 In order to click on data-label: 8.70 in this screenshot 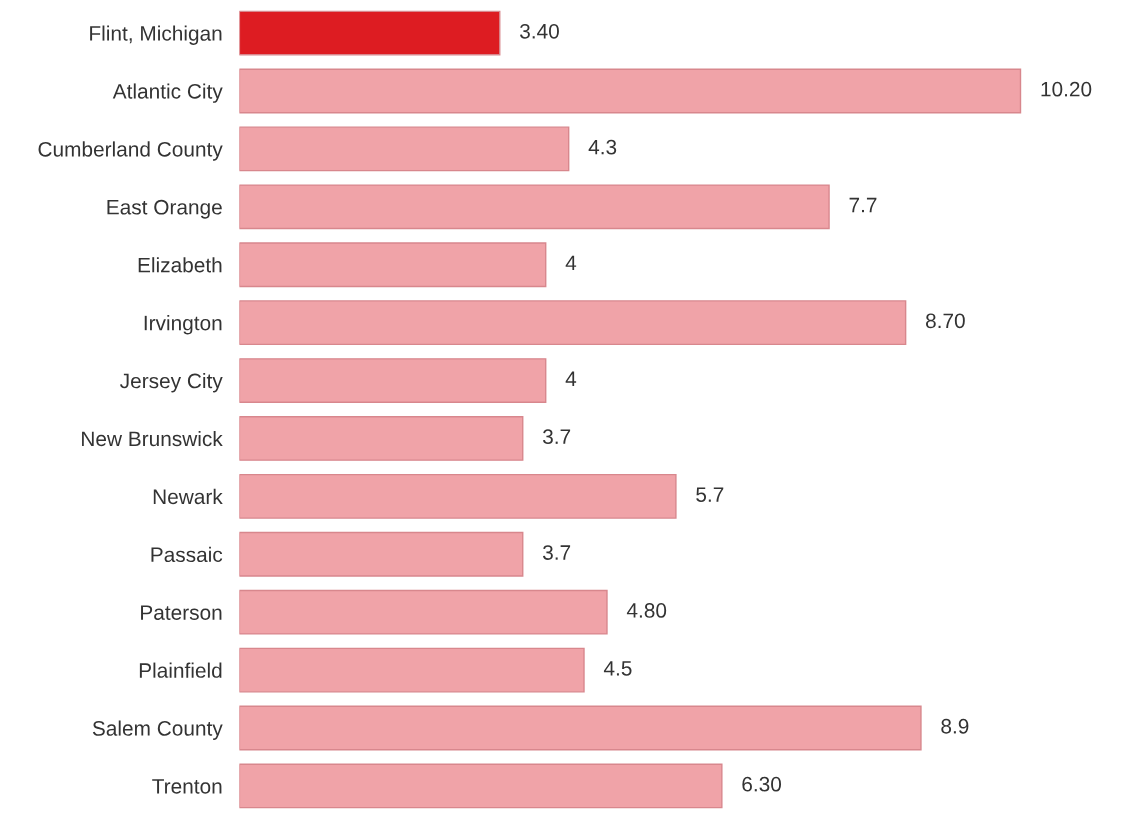, I will do `click(945, 321)`.